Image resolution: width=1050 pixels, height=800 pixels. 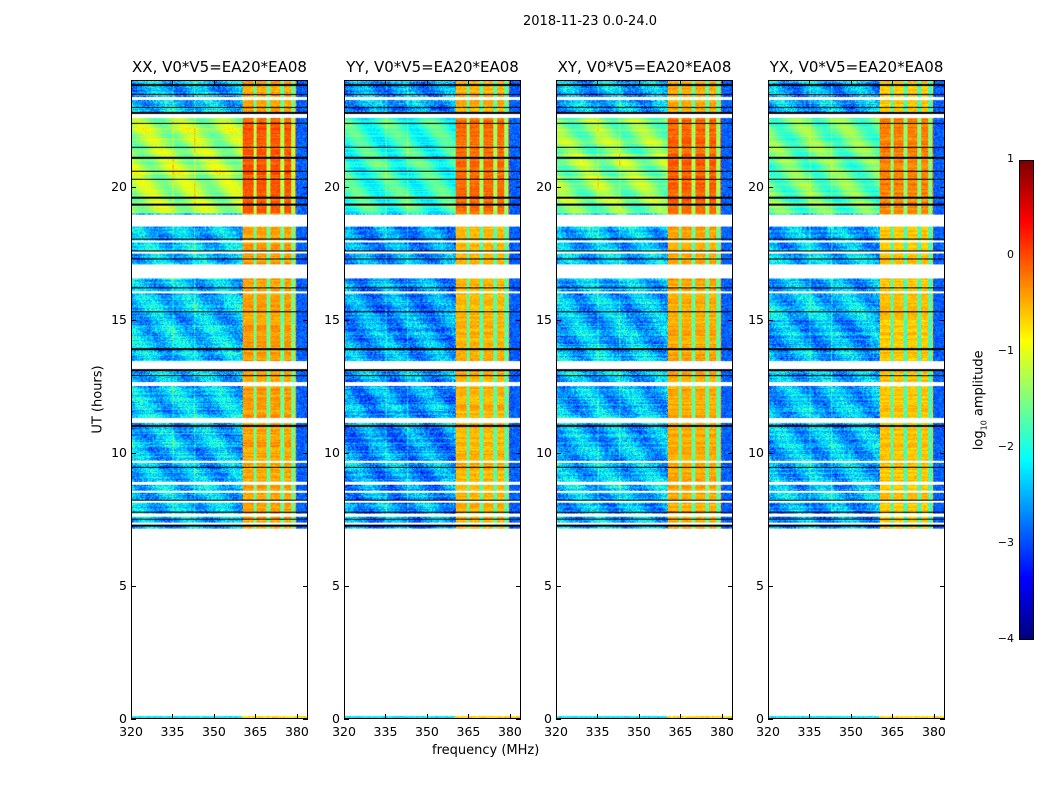 I want to click on colorbar-tick-label: 0, so click(x=1010, y=254).